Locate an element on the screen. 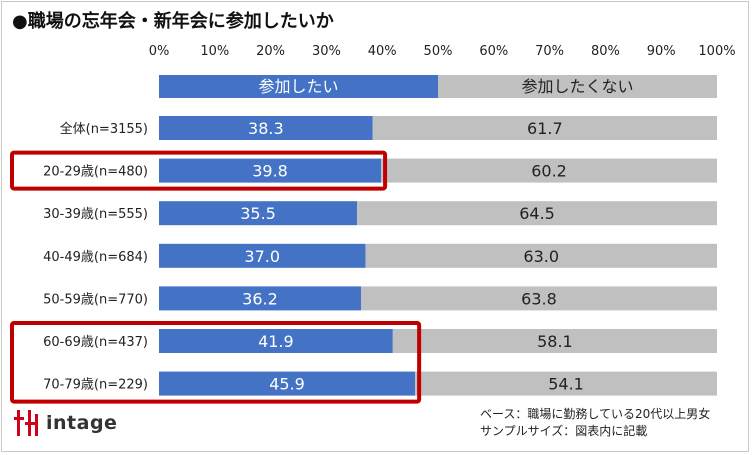  data-label: 39.8 is located at coordinates (270, 171).